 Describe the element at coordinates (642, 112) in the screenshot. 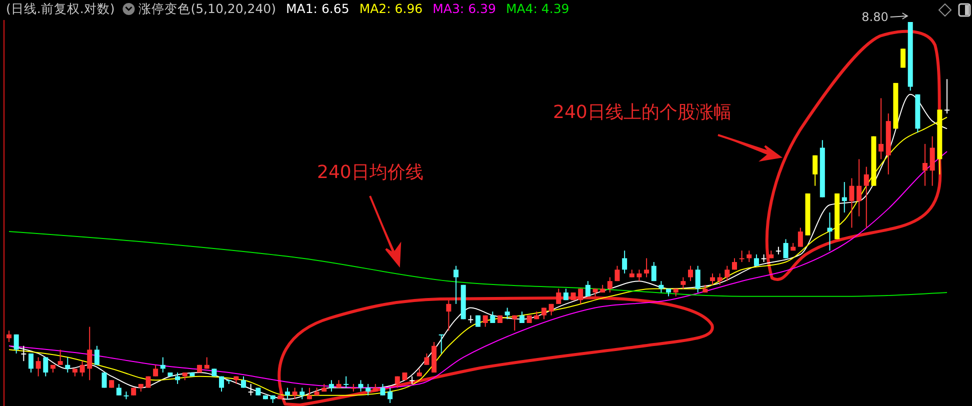

I see `annotation: 240日线上的个股涨幅` at that location.